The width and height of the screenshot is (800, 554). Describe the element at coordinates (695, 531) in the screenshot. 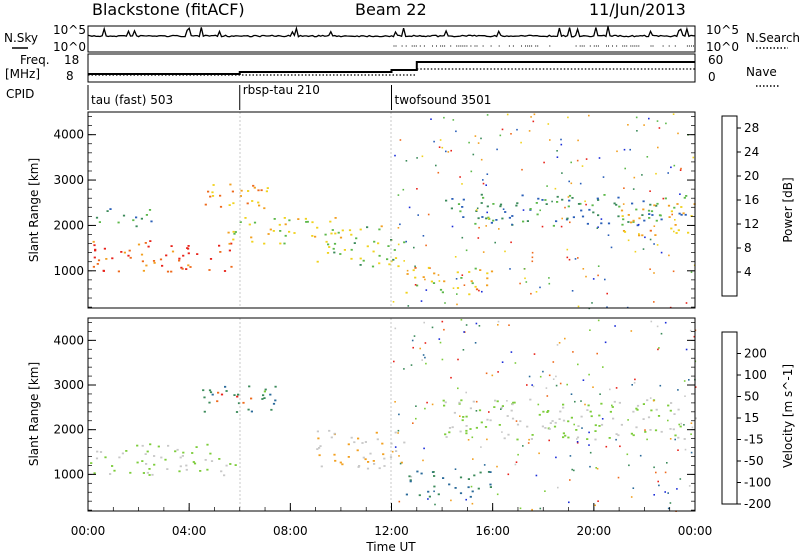

I see `x-tick-label: 00:00` at that location.